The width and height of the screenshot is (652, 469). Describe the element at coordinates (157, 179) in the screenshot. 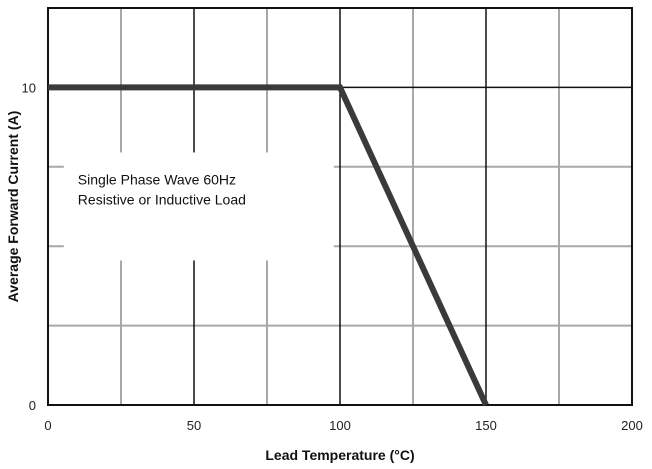

I see `annotation-line-0: Single Phase Wave 60Hz` at that location.